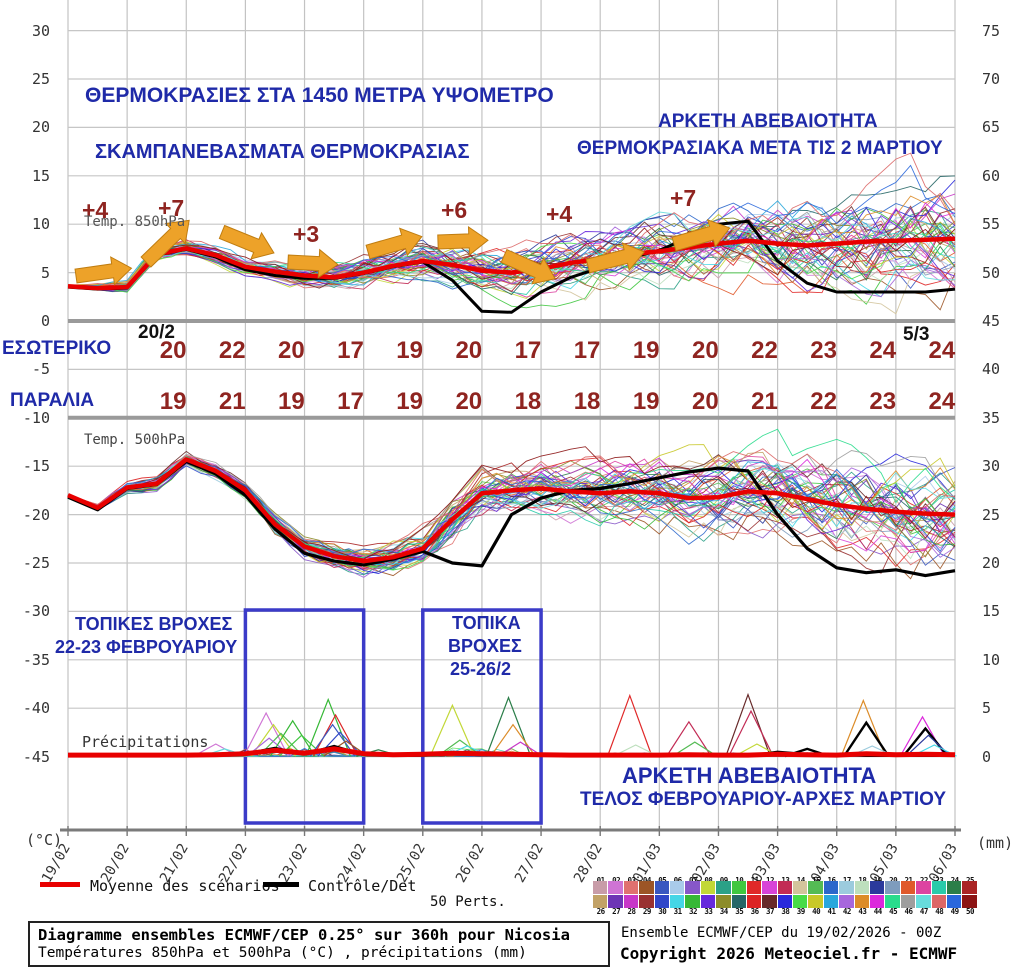 Image resolution: width=1024 pixels, height=968 pixels. What do you see at coordinates (304, 716) in the screenshot?
I see `rain-box-22-24-feb` at bounding box center [304, 716].